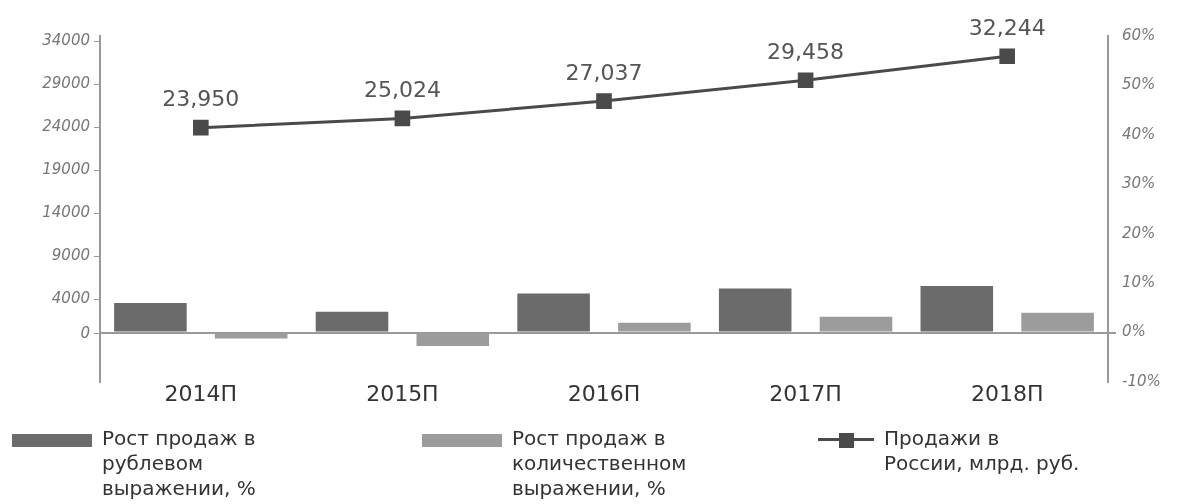 The height and width of the screenshot is (504, 1184). I want to click on y2-tick-label: 10%, so click(1139, 282).